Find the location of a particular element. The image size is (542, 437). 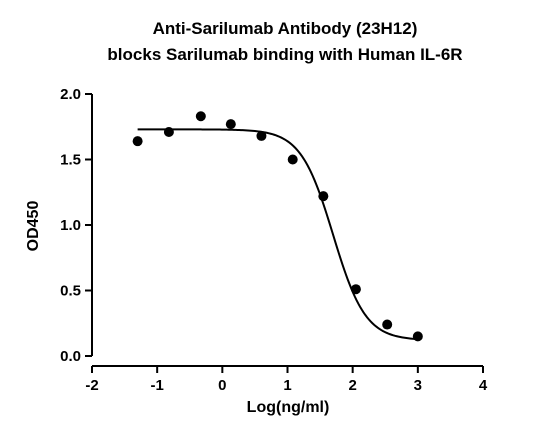

x-tick-label: -1 is located at coordinates (156, 385).